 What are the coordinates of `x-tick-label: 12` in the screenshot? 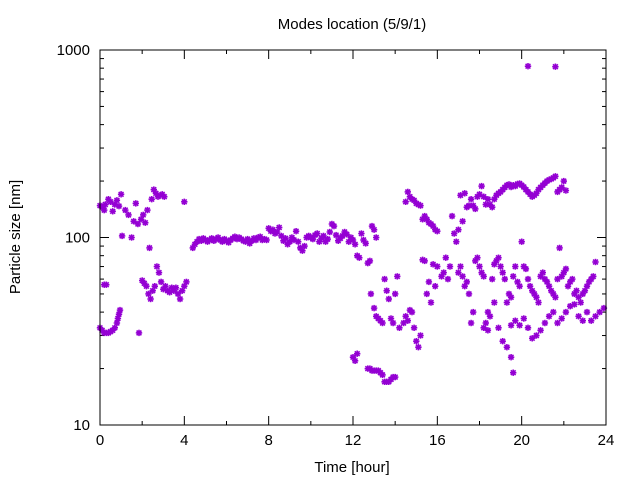 It's located at (353, 440).